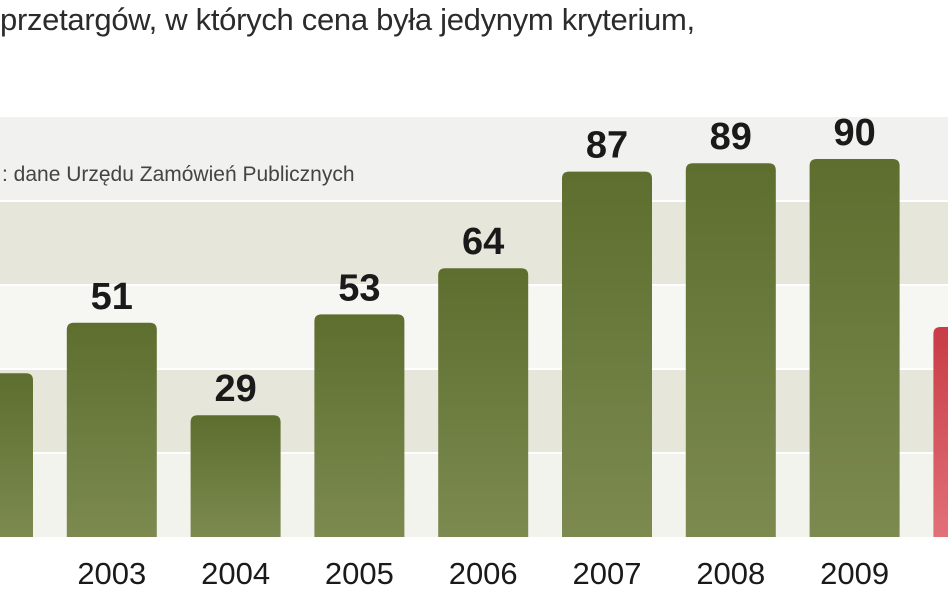  Describe the element at coordinates (111, 573) in the screenshot. I see `year-label: 2003` at that location.